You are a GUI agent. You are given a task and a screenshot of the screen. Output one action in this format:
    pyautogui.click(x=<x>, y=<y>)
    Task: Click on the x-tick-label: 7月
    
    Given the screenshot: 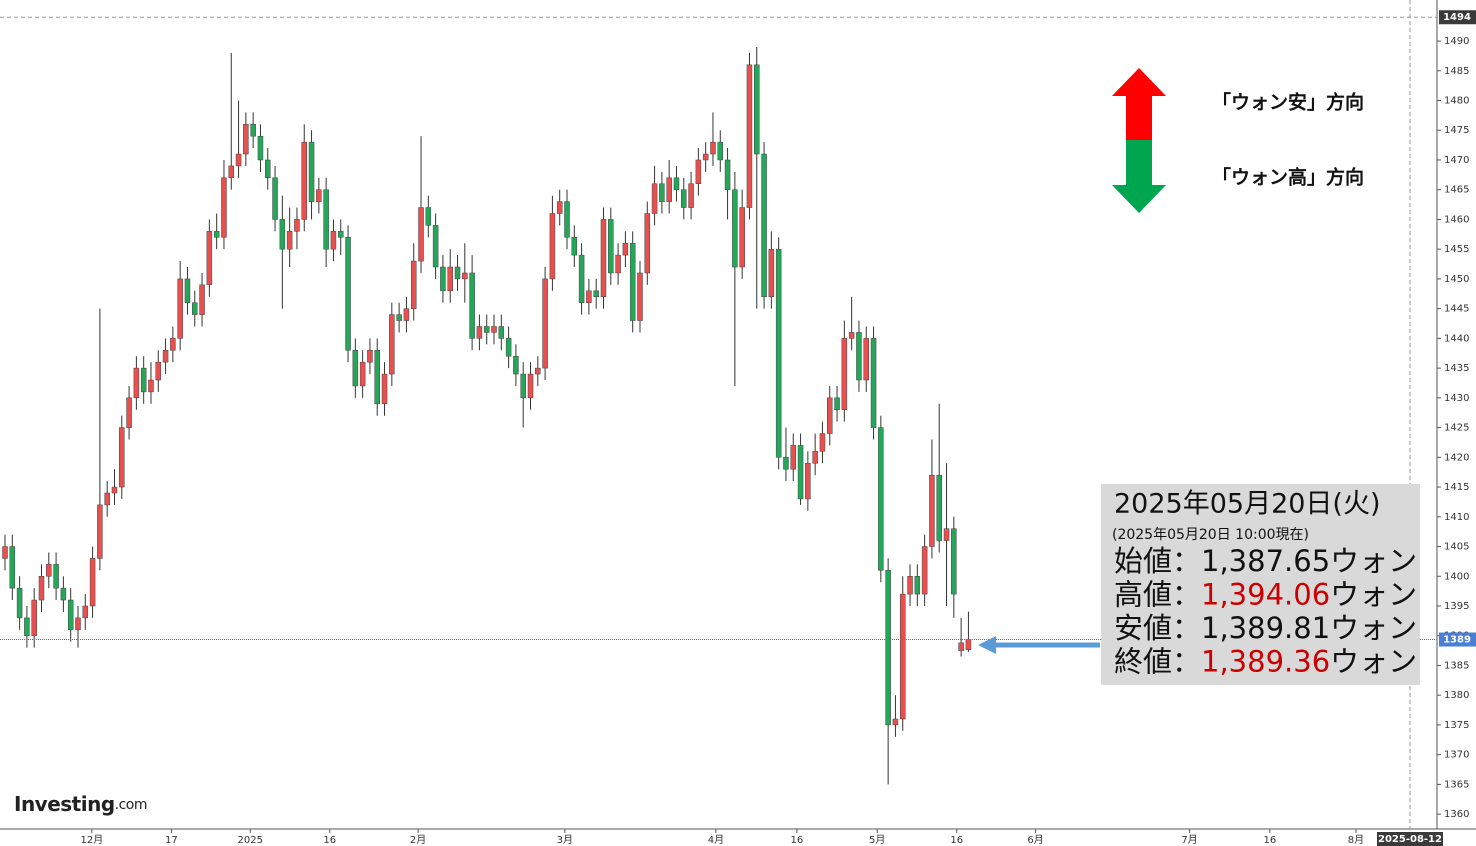 What is the action you would take?
    pyautogui.click(x=1189, y=840)
    